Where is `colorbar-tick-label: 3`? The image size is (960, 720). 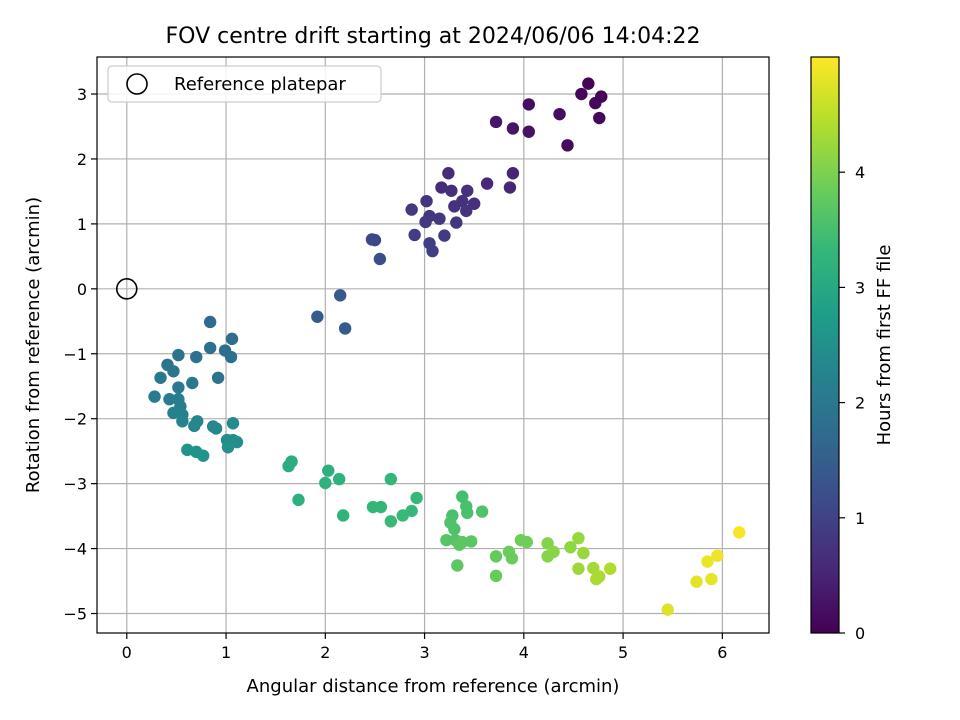
colorbar-tick-label: 3 is located at coordinates (860, 287).